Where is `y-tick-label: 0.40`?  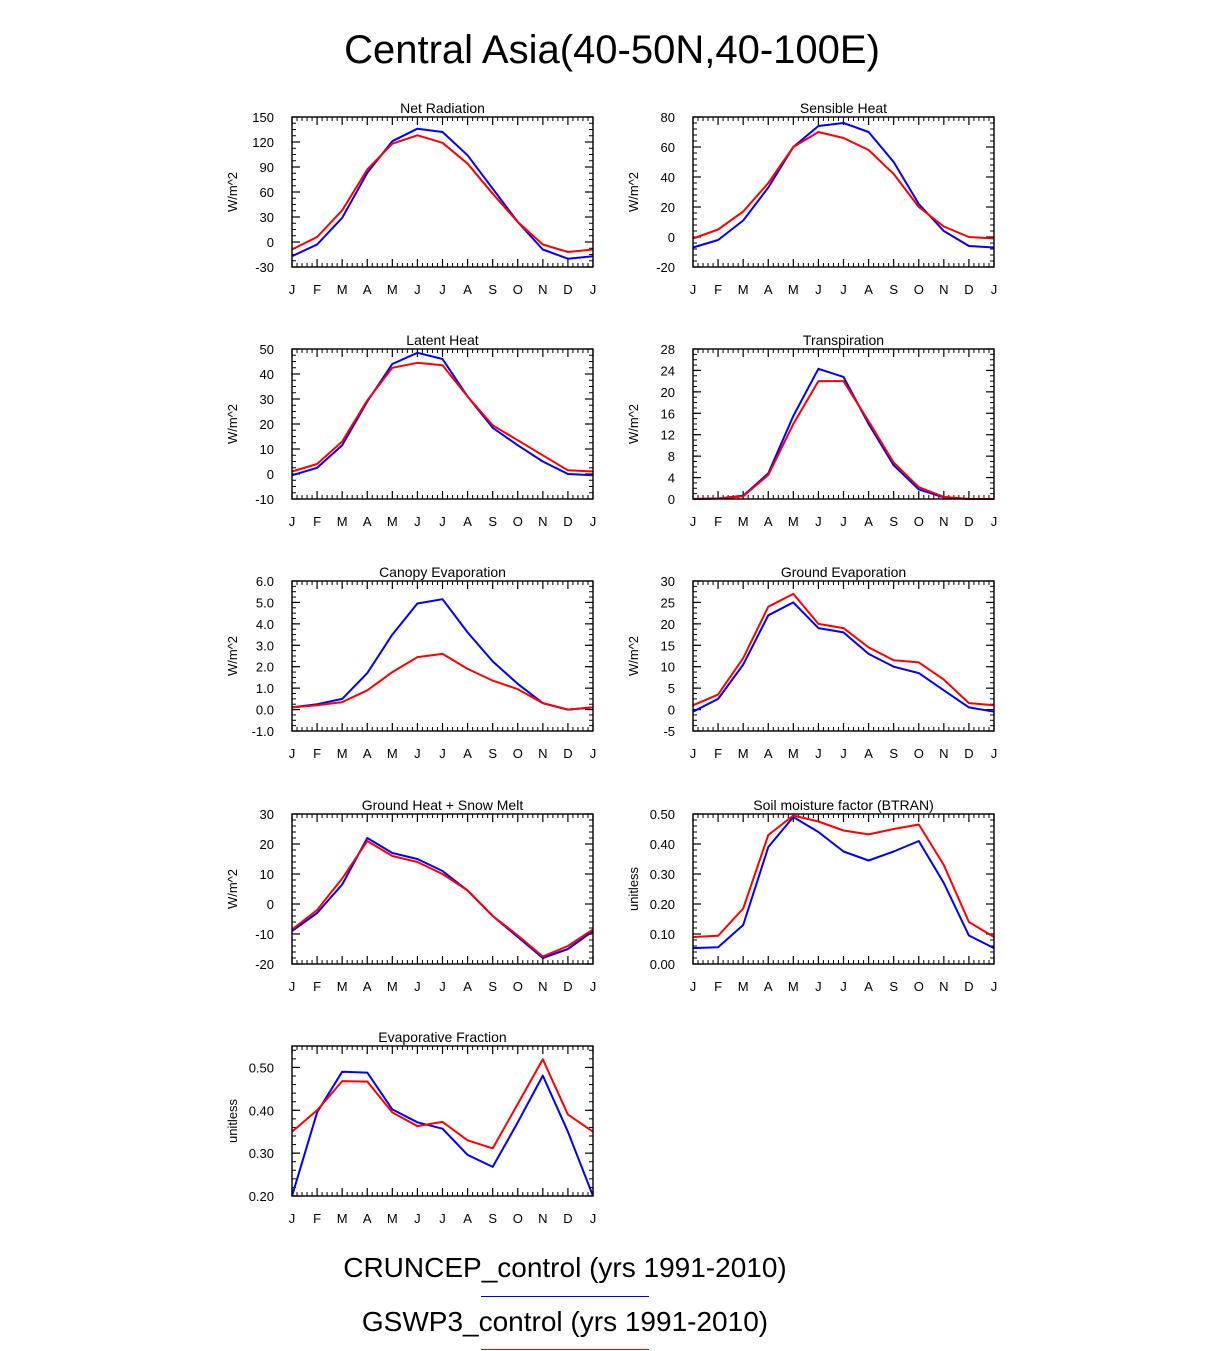 y-tick-label: 0.40 is located at coordinates (261, 1110).